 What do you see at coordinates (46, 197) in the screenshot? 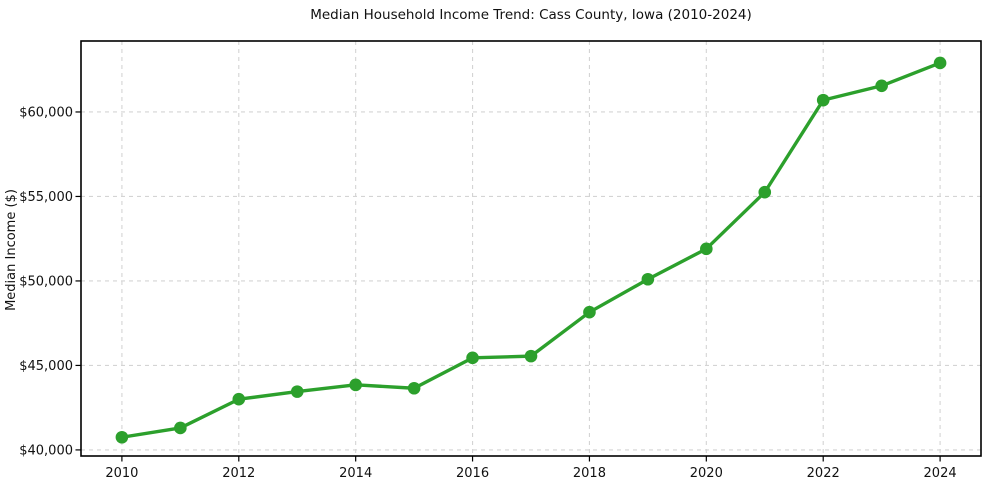
I see `y-tick-label: $55,000` at bounding box center [46, 197].